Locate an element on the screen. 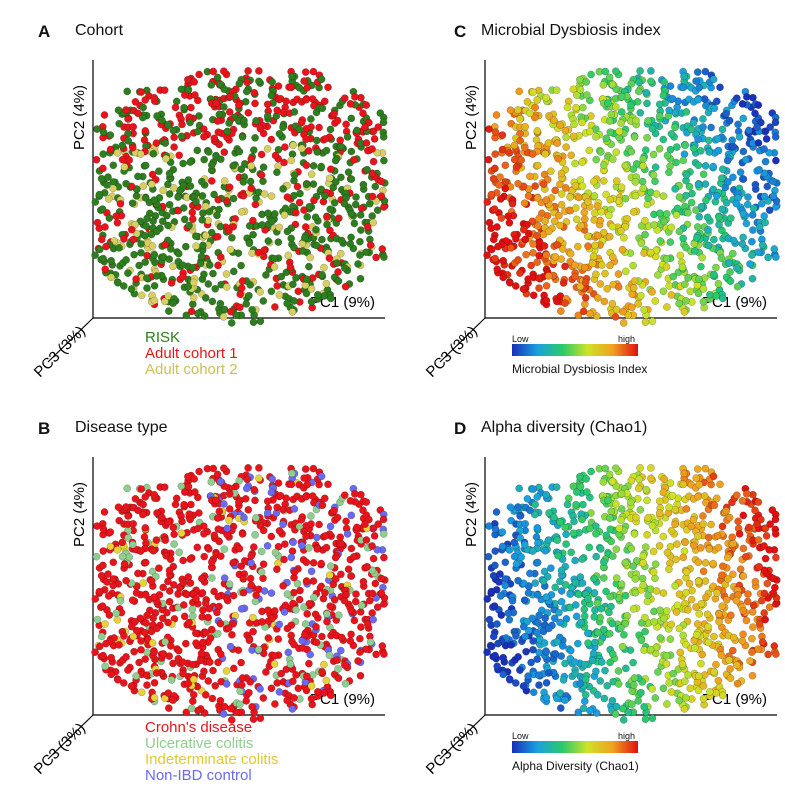 The image size is (785, 794). panel-letter: A is located at coordinates (44, 31).